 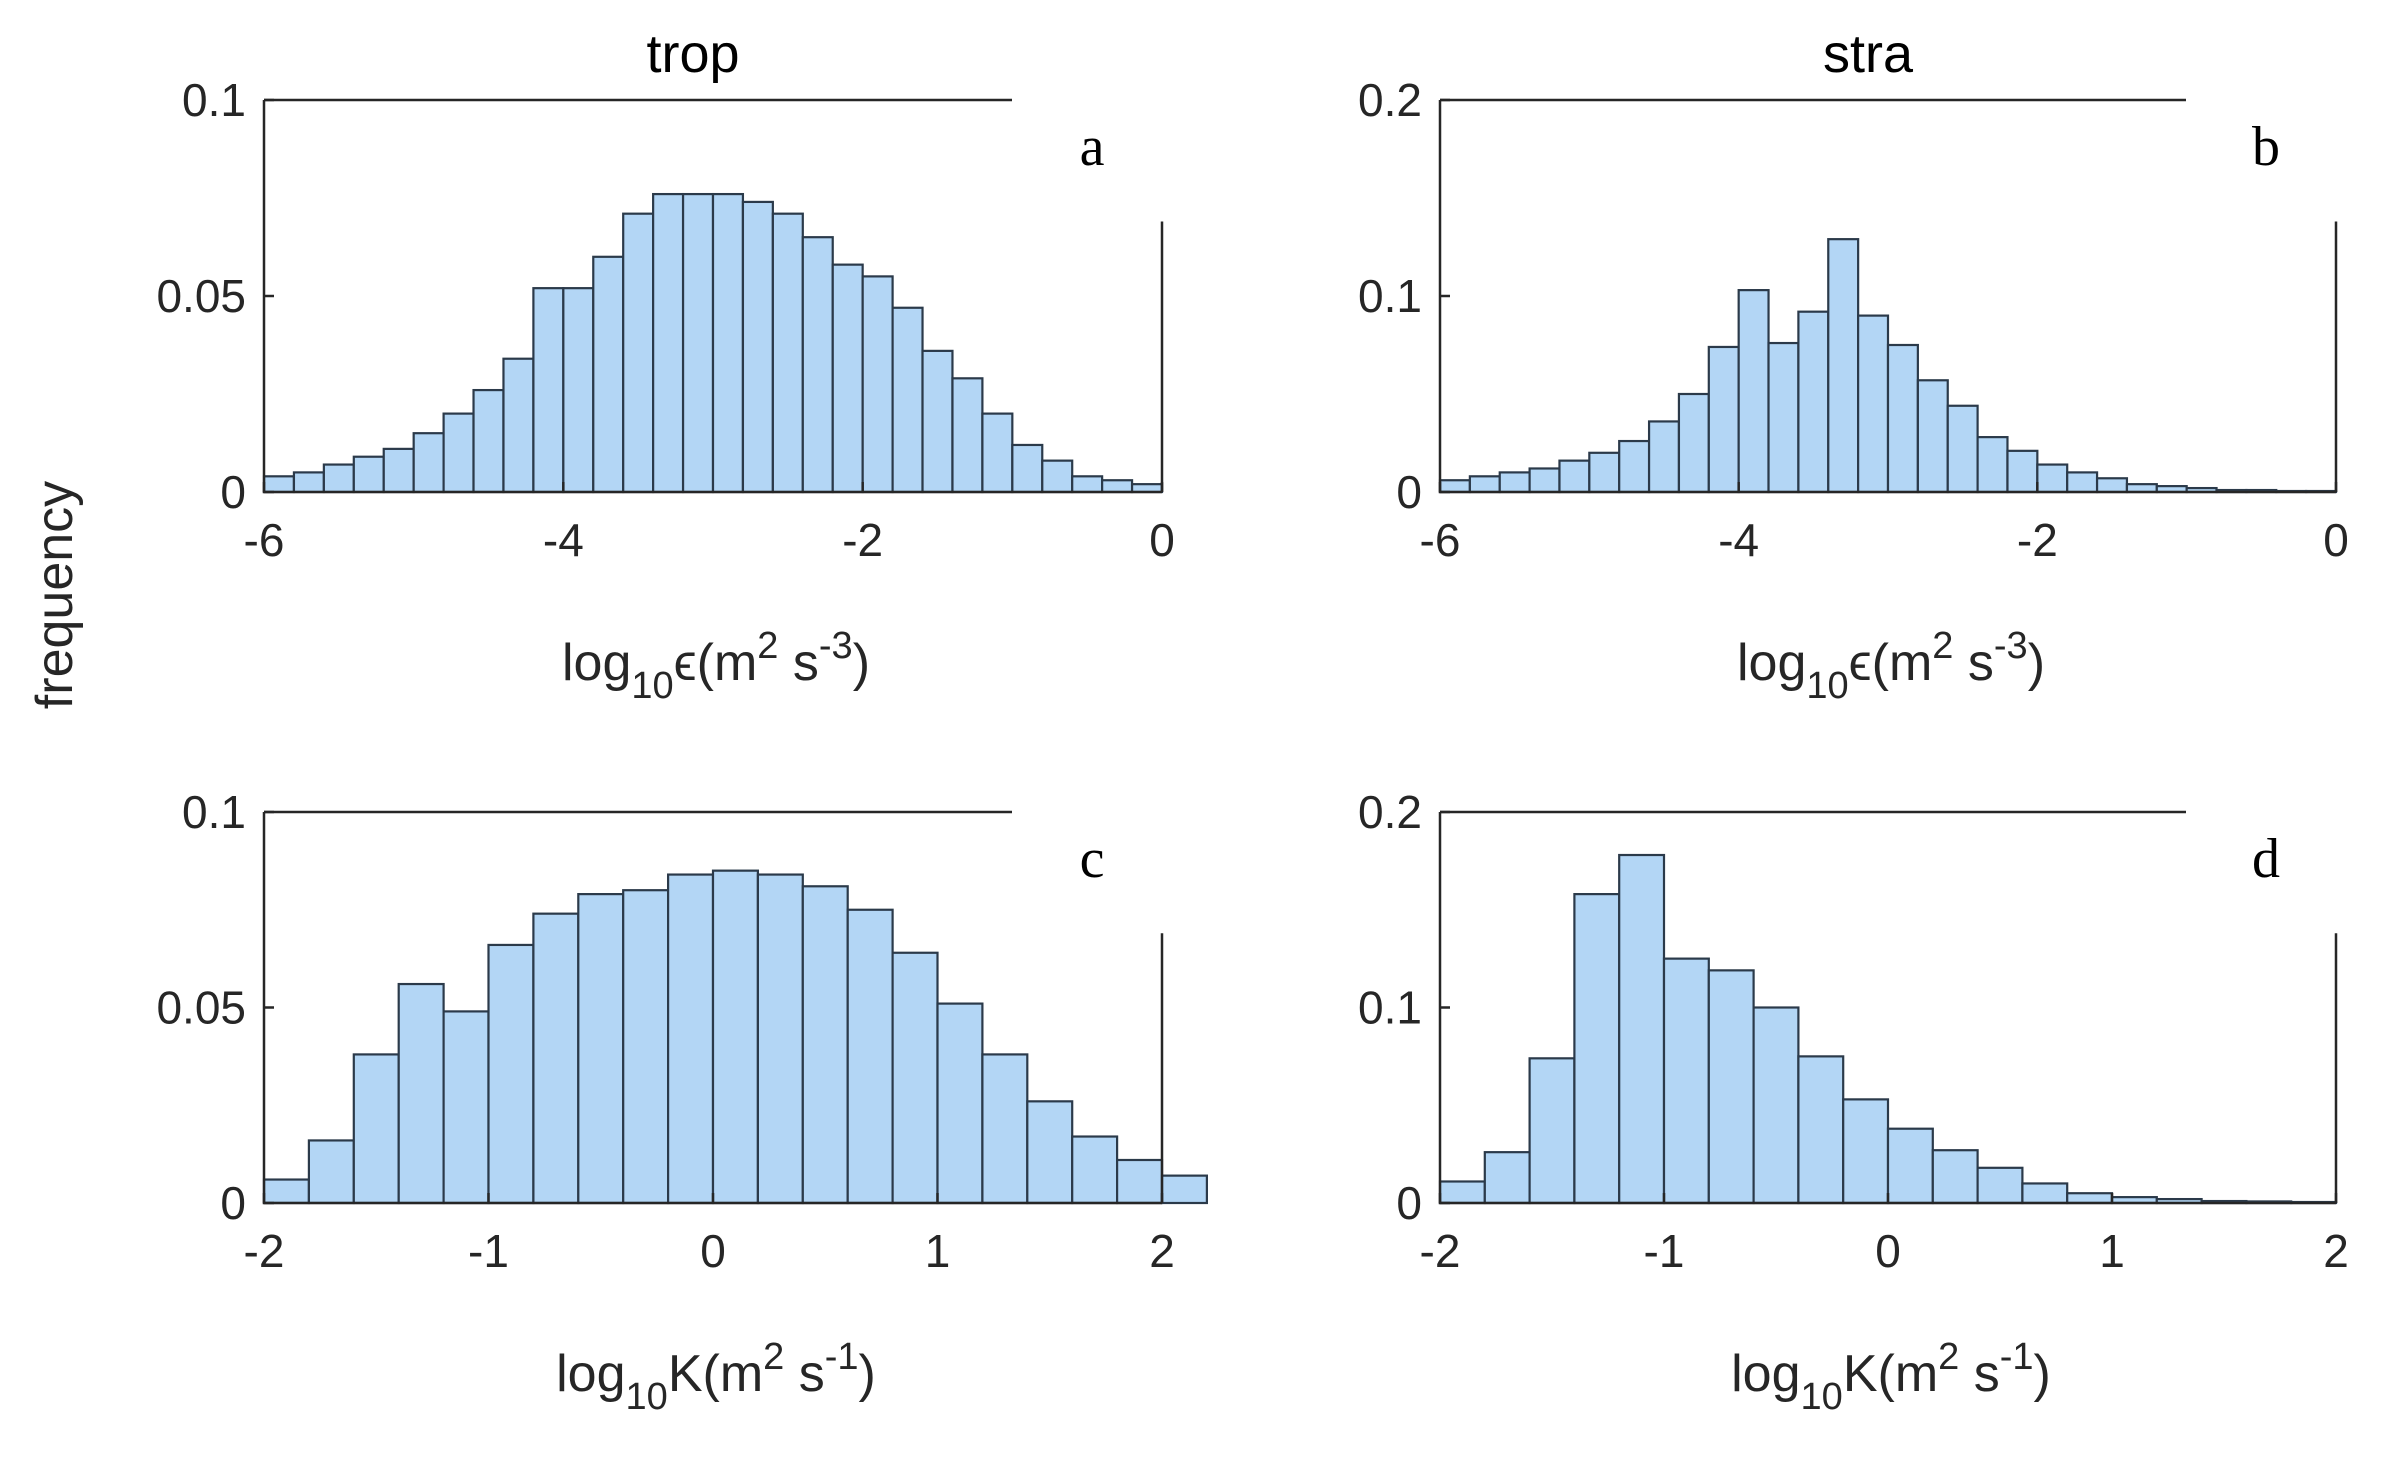 What do you see at coordinates (2037, 540) in the screenshot?
I see `xtick-label-b-2: -2` at bounding box center [2037, 540].